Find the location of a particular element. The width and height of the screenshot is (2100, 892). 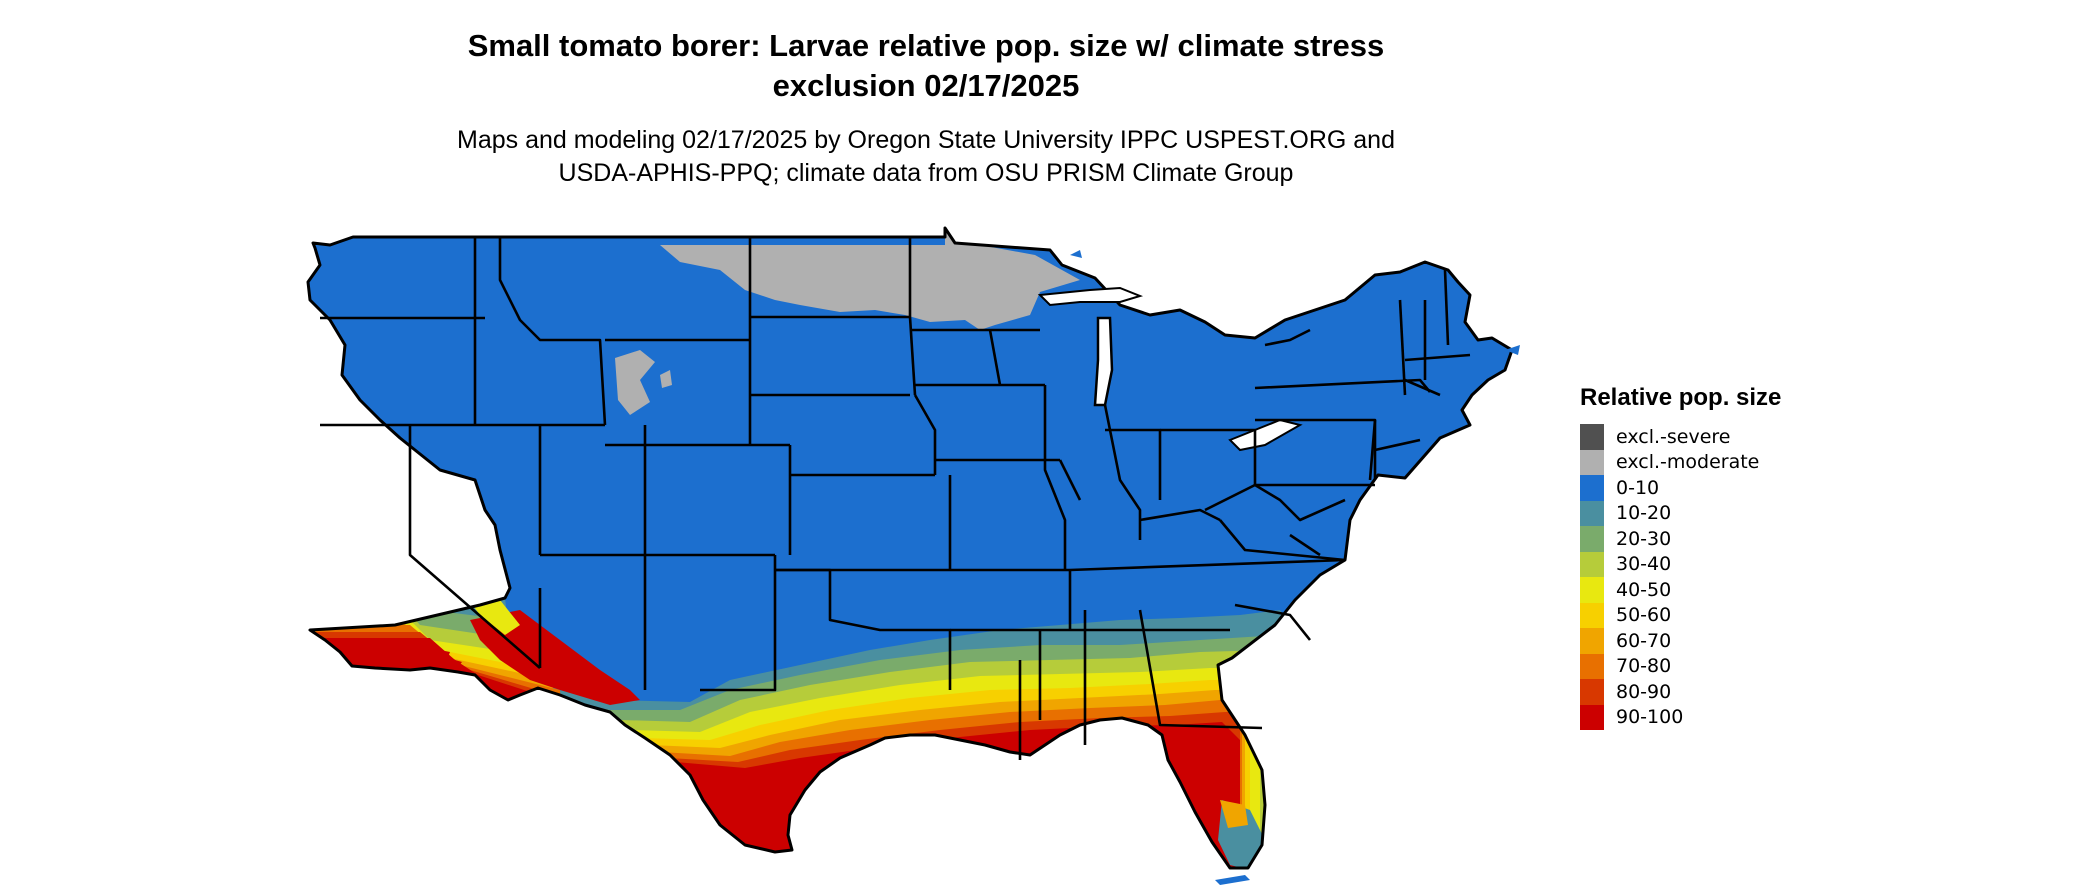

legend-label: 90-100 is located at coordinates (1650, 717).